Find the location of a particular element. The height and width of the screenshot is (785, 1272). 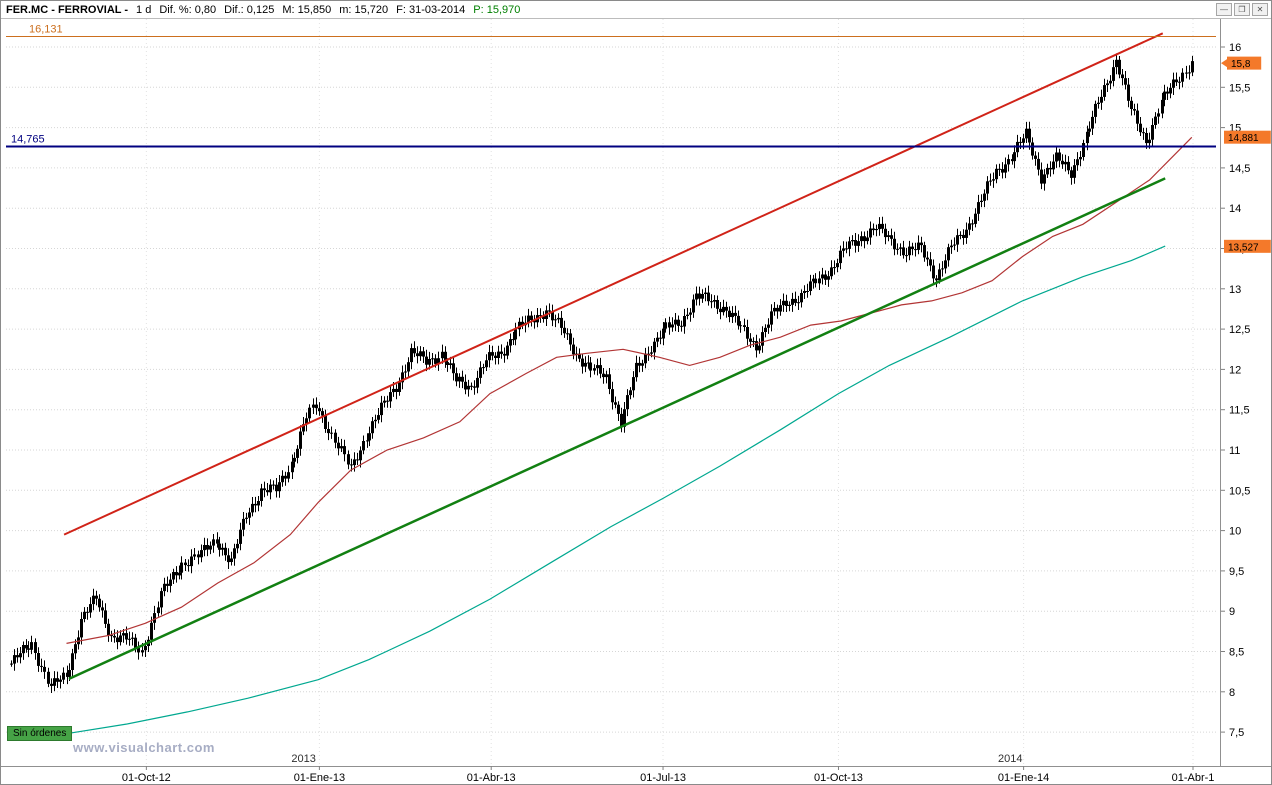

close-icon: ✕ is located at coordinates (1260, 9).